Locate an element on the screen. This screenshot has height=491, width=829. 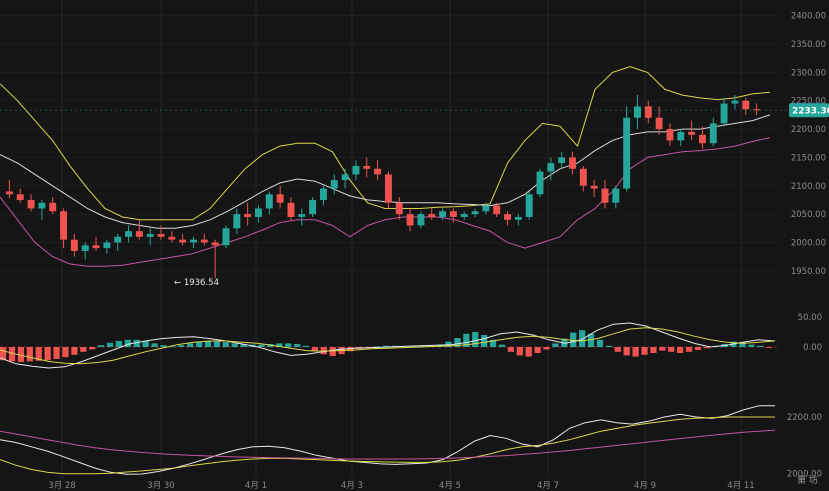
price-y-tick: 1950.00 is located at coordinates (808, 272).